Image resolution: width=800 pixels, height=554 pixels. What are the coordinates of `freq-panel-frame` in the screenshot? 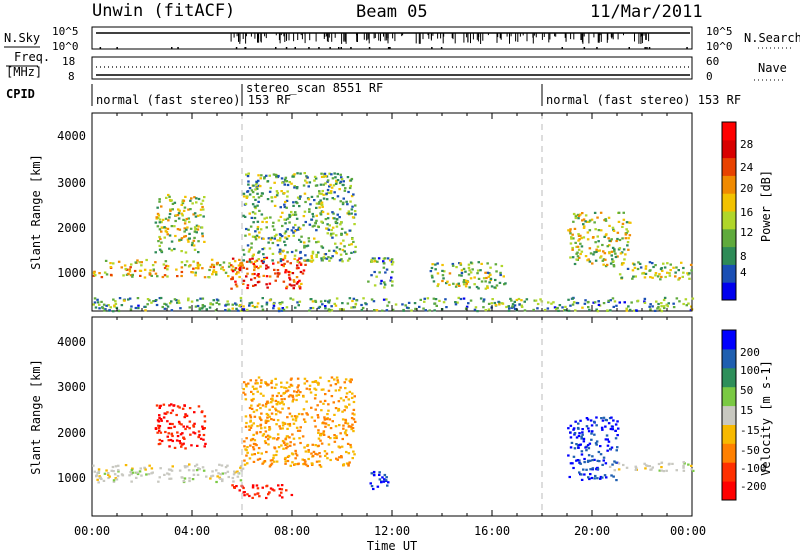 It's located at (392, 68).